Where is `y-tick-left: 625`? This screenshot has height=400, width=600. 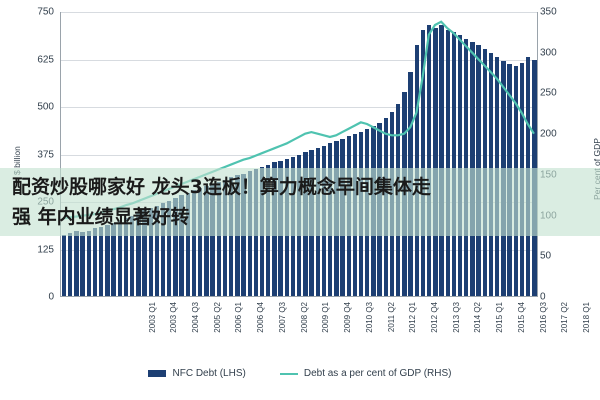
y-tick-left: 625 is located at coordinates (45, 59).